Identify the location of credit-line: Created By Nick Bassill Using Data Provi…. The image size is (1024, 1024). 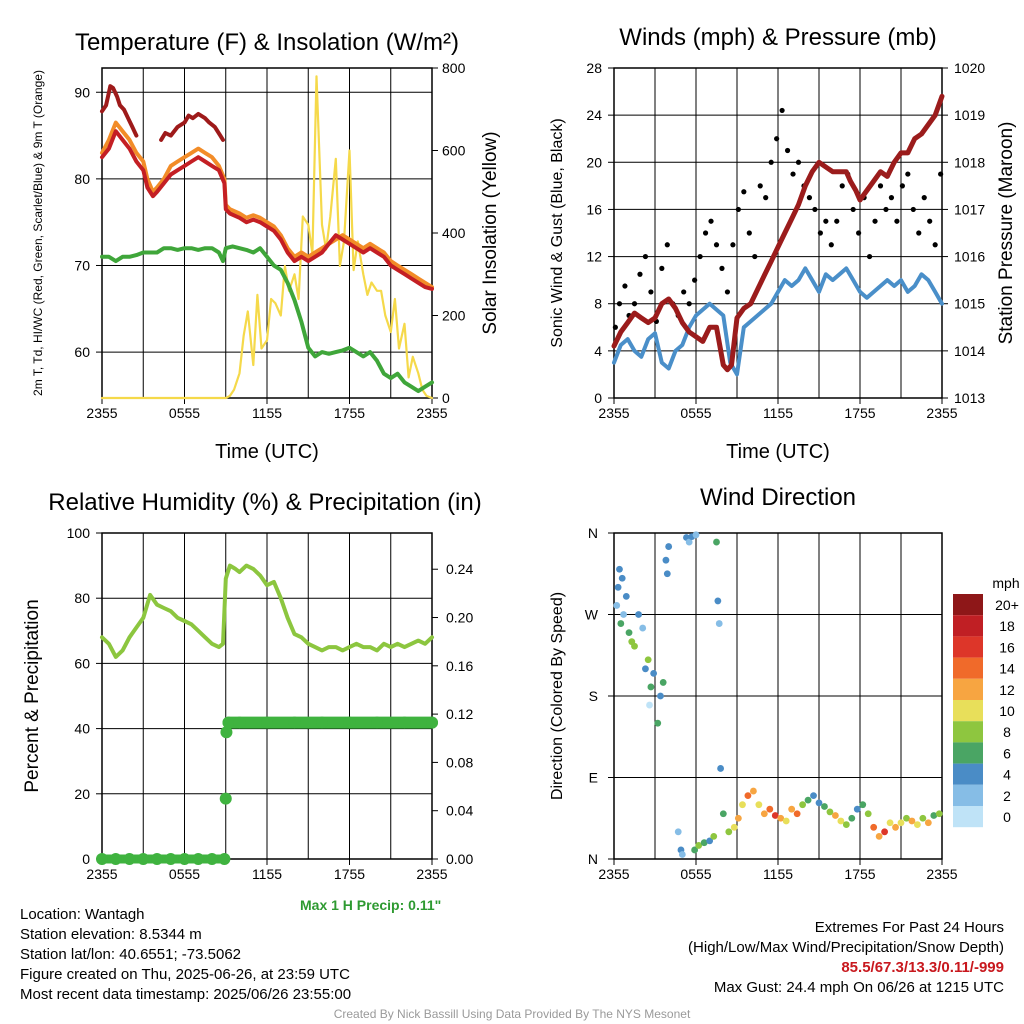
(512, 1014).